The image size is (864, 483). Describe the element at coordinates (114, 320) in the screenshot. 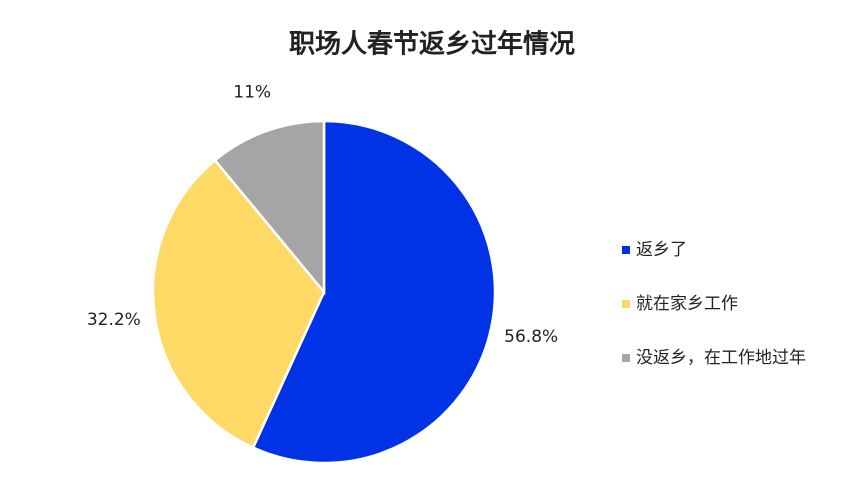

I see `data-label: 32.2%` at that location.